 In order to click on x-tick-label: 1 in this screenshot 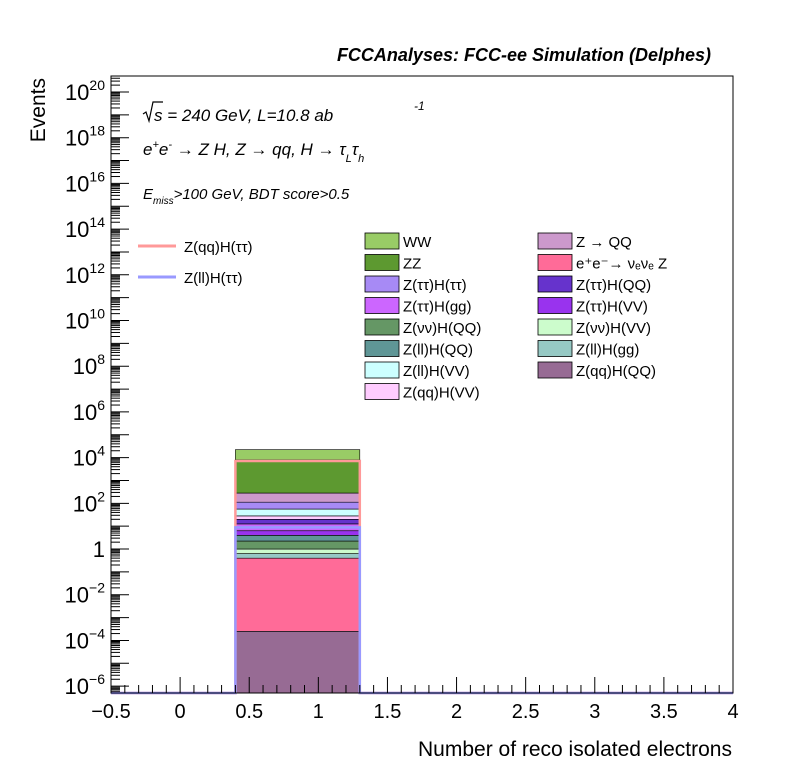, I will do `click(318, 712)`.